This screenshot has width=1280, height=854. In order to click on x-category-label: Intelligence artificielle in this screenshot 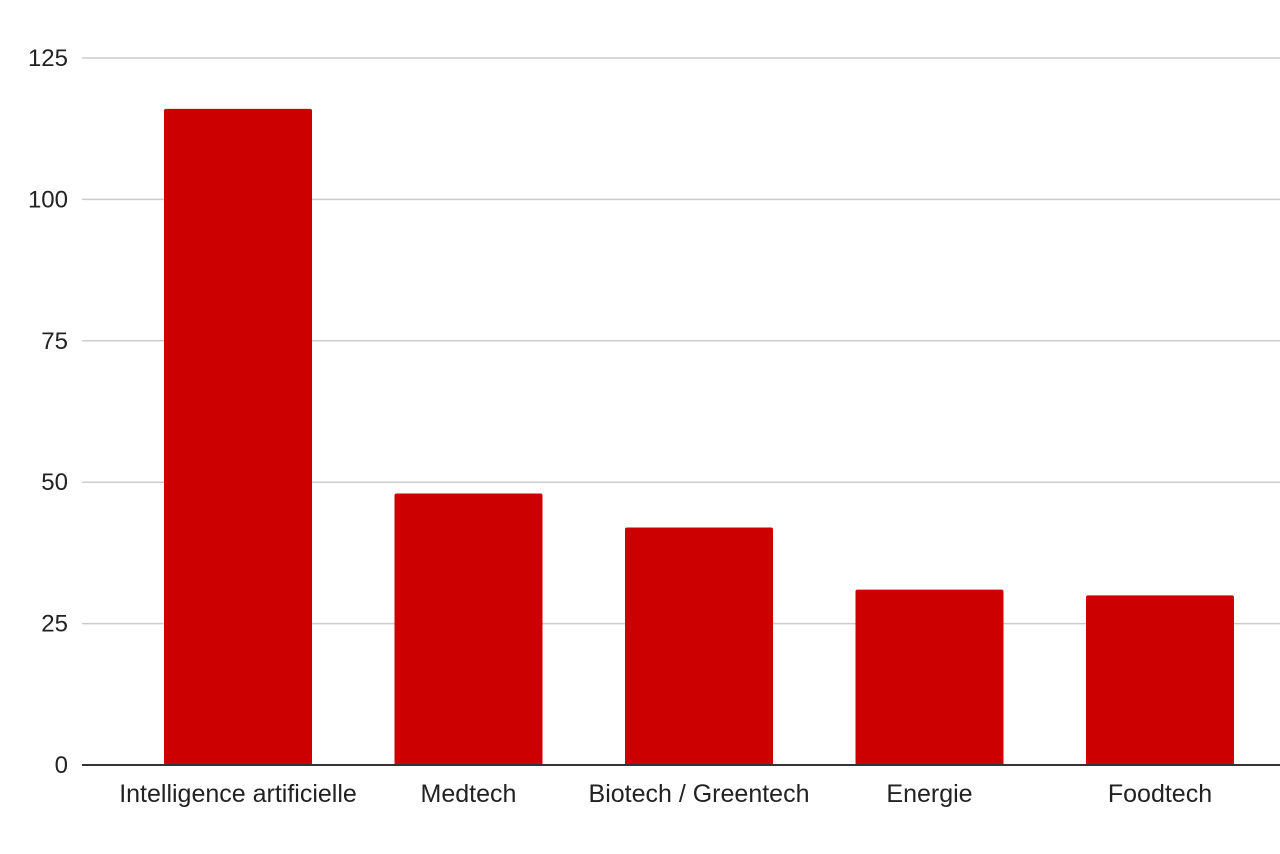, I will do `click(238, 794)`.